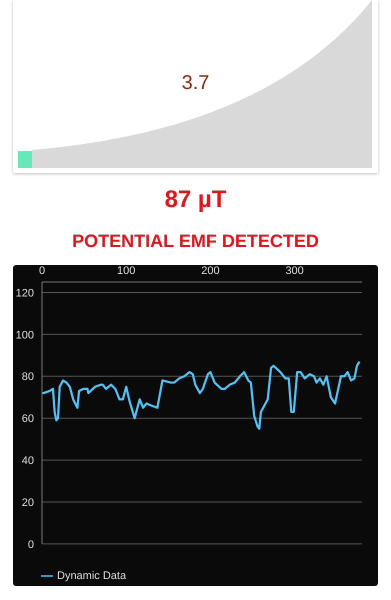 The height and width of the screenshot is (600, 391). I want to click on y-tick-label: 100, so click(25, 335).